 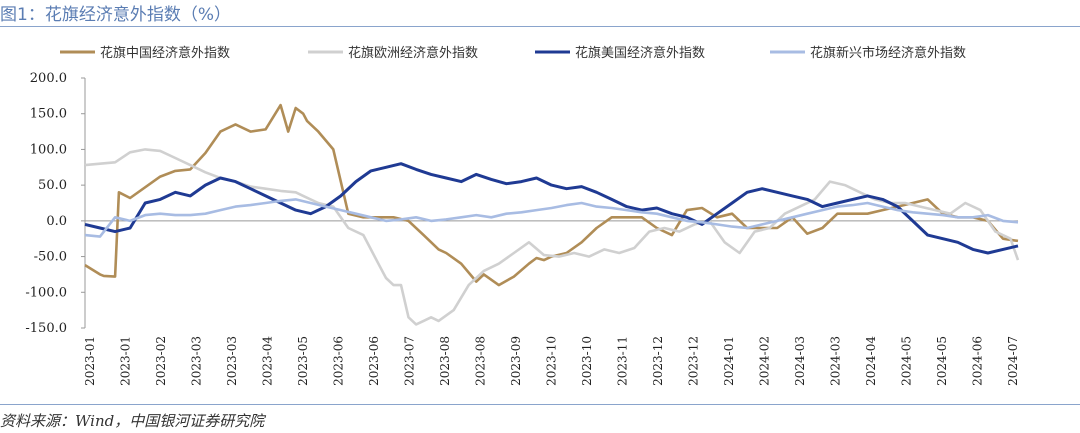 I want to click on legend-label: 花旗美国经济意外指数, so click(x=640, y=53).